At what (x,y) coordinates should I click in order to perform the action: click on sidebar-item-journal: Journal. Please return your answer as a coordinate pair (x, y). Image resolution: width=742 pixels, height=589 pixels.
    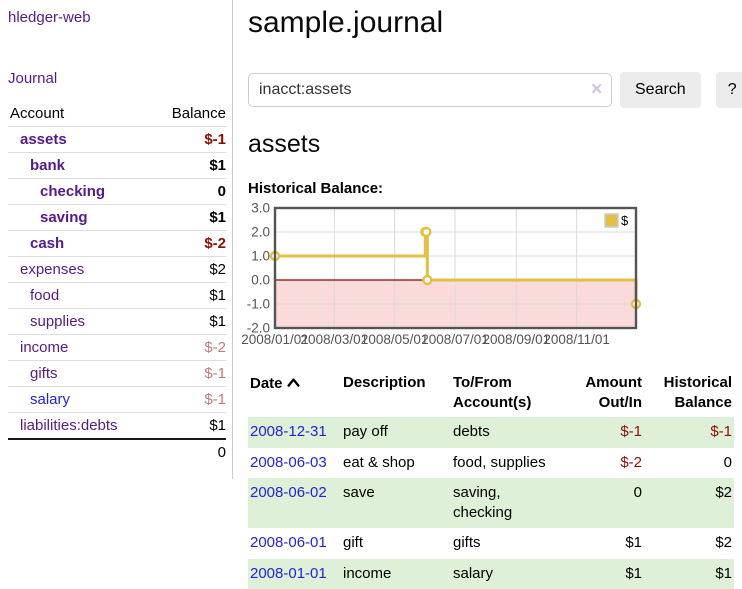
    Looking at the image, I should click on (33, 78).